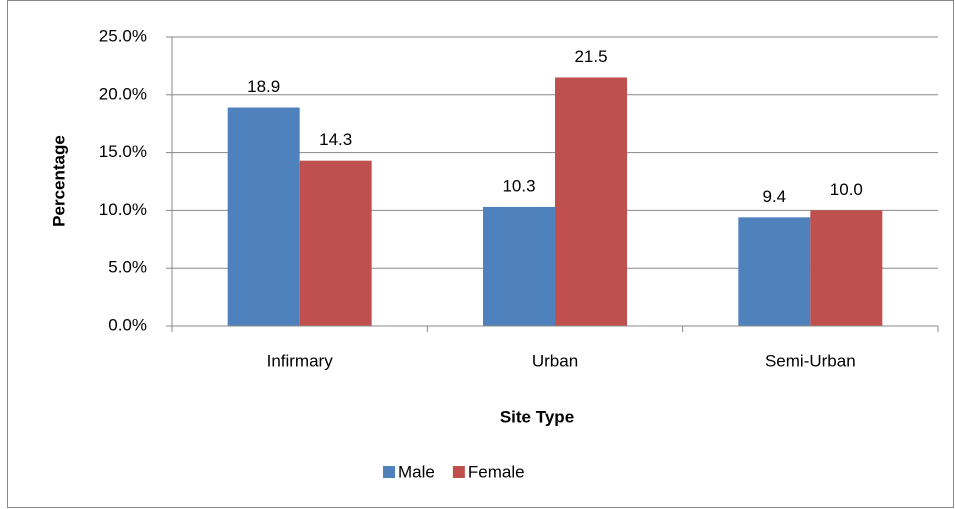  I want to click on value-label: 21.5, so click(590, 56).